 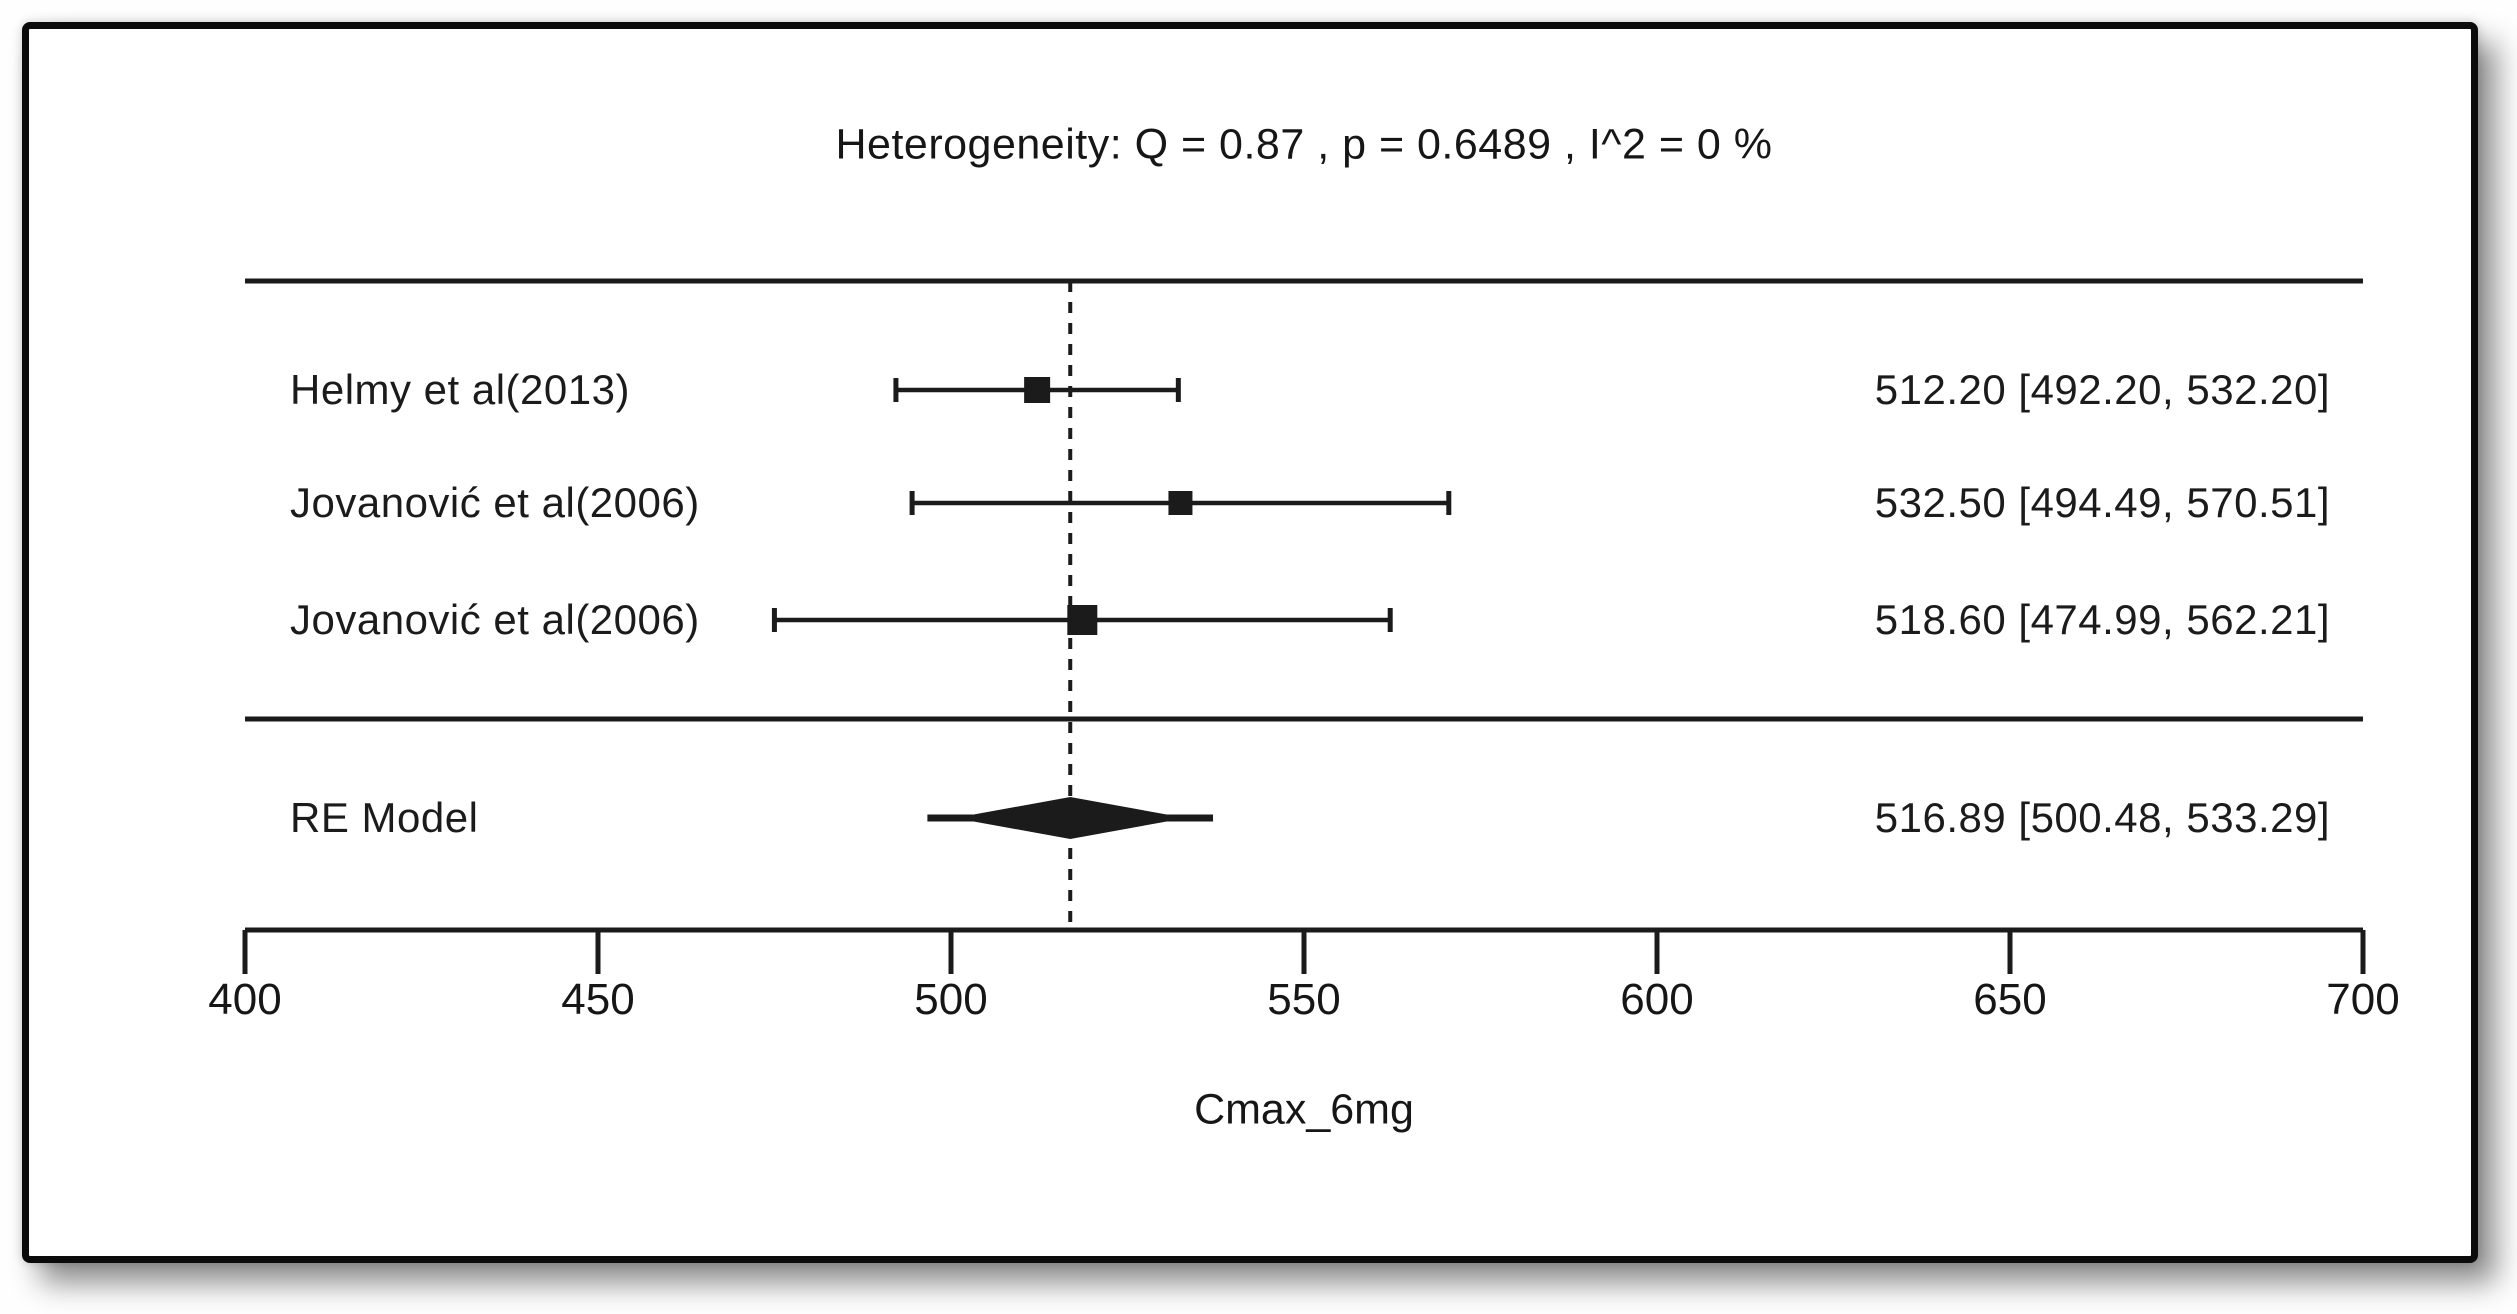 I want to click on study-annotation: 532.50 [494.49, 570.51], so click(x=2102, y=502).